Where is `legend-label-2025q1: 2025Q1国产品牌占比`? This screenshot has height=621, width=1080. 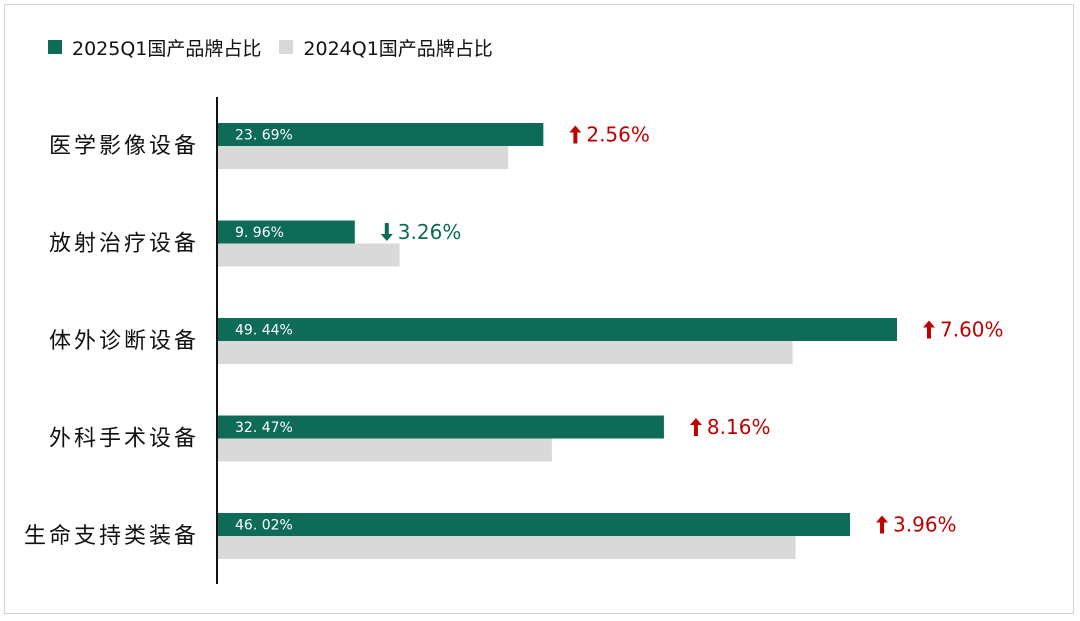
legend-label-2025q1: 2025Q1国产品牌占比 is located at coordinates (167, 48).